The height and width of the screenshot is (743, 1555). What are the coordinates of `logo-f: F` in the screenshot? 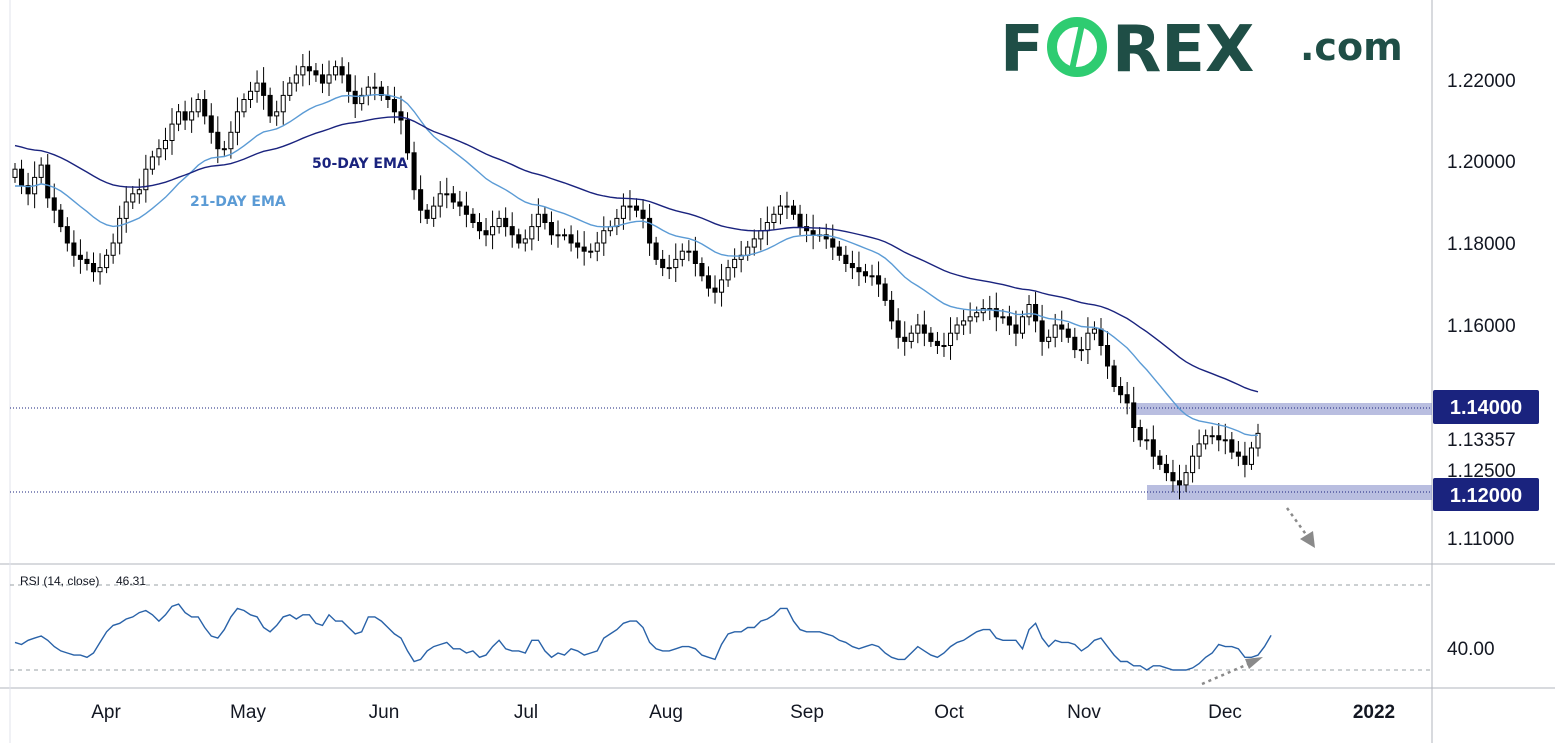 It's located at (1022, 50).